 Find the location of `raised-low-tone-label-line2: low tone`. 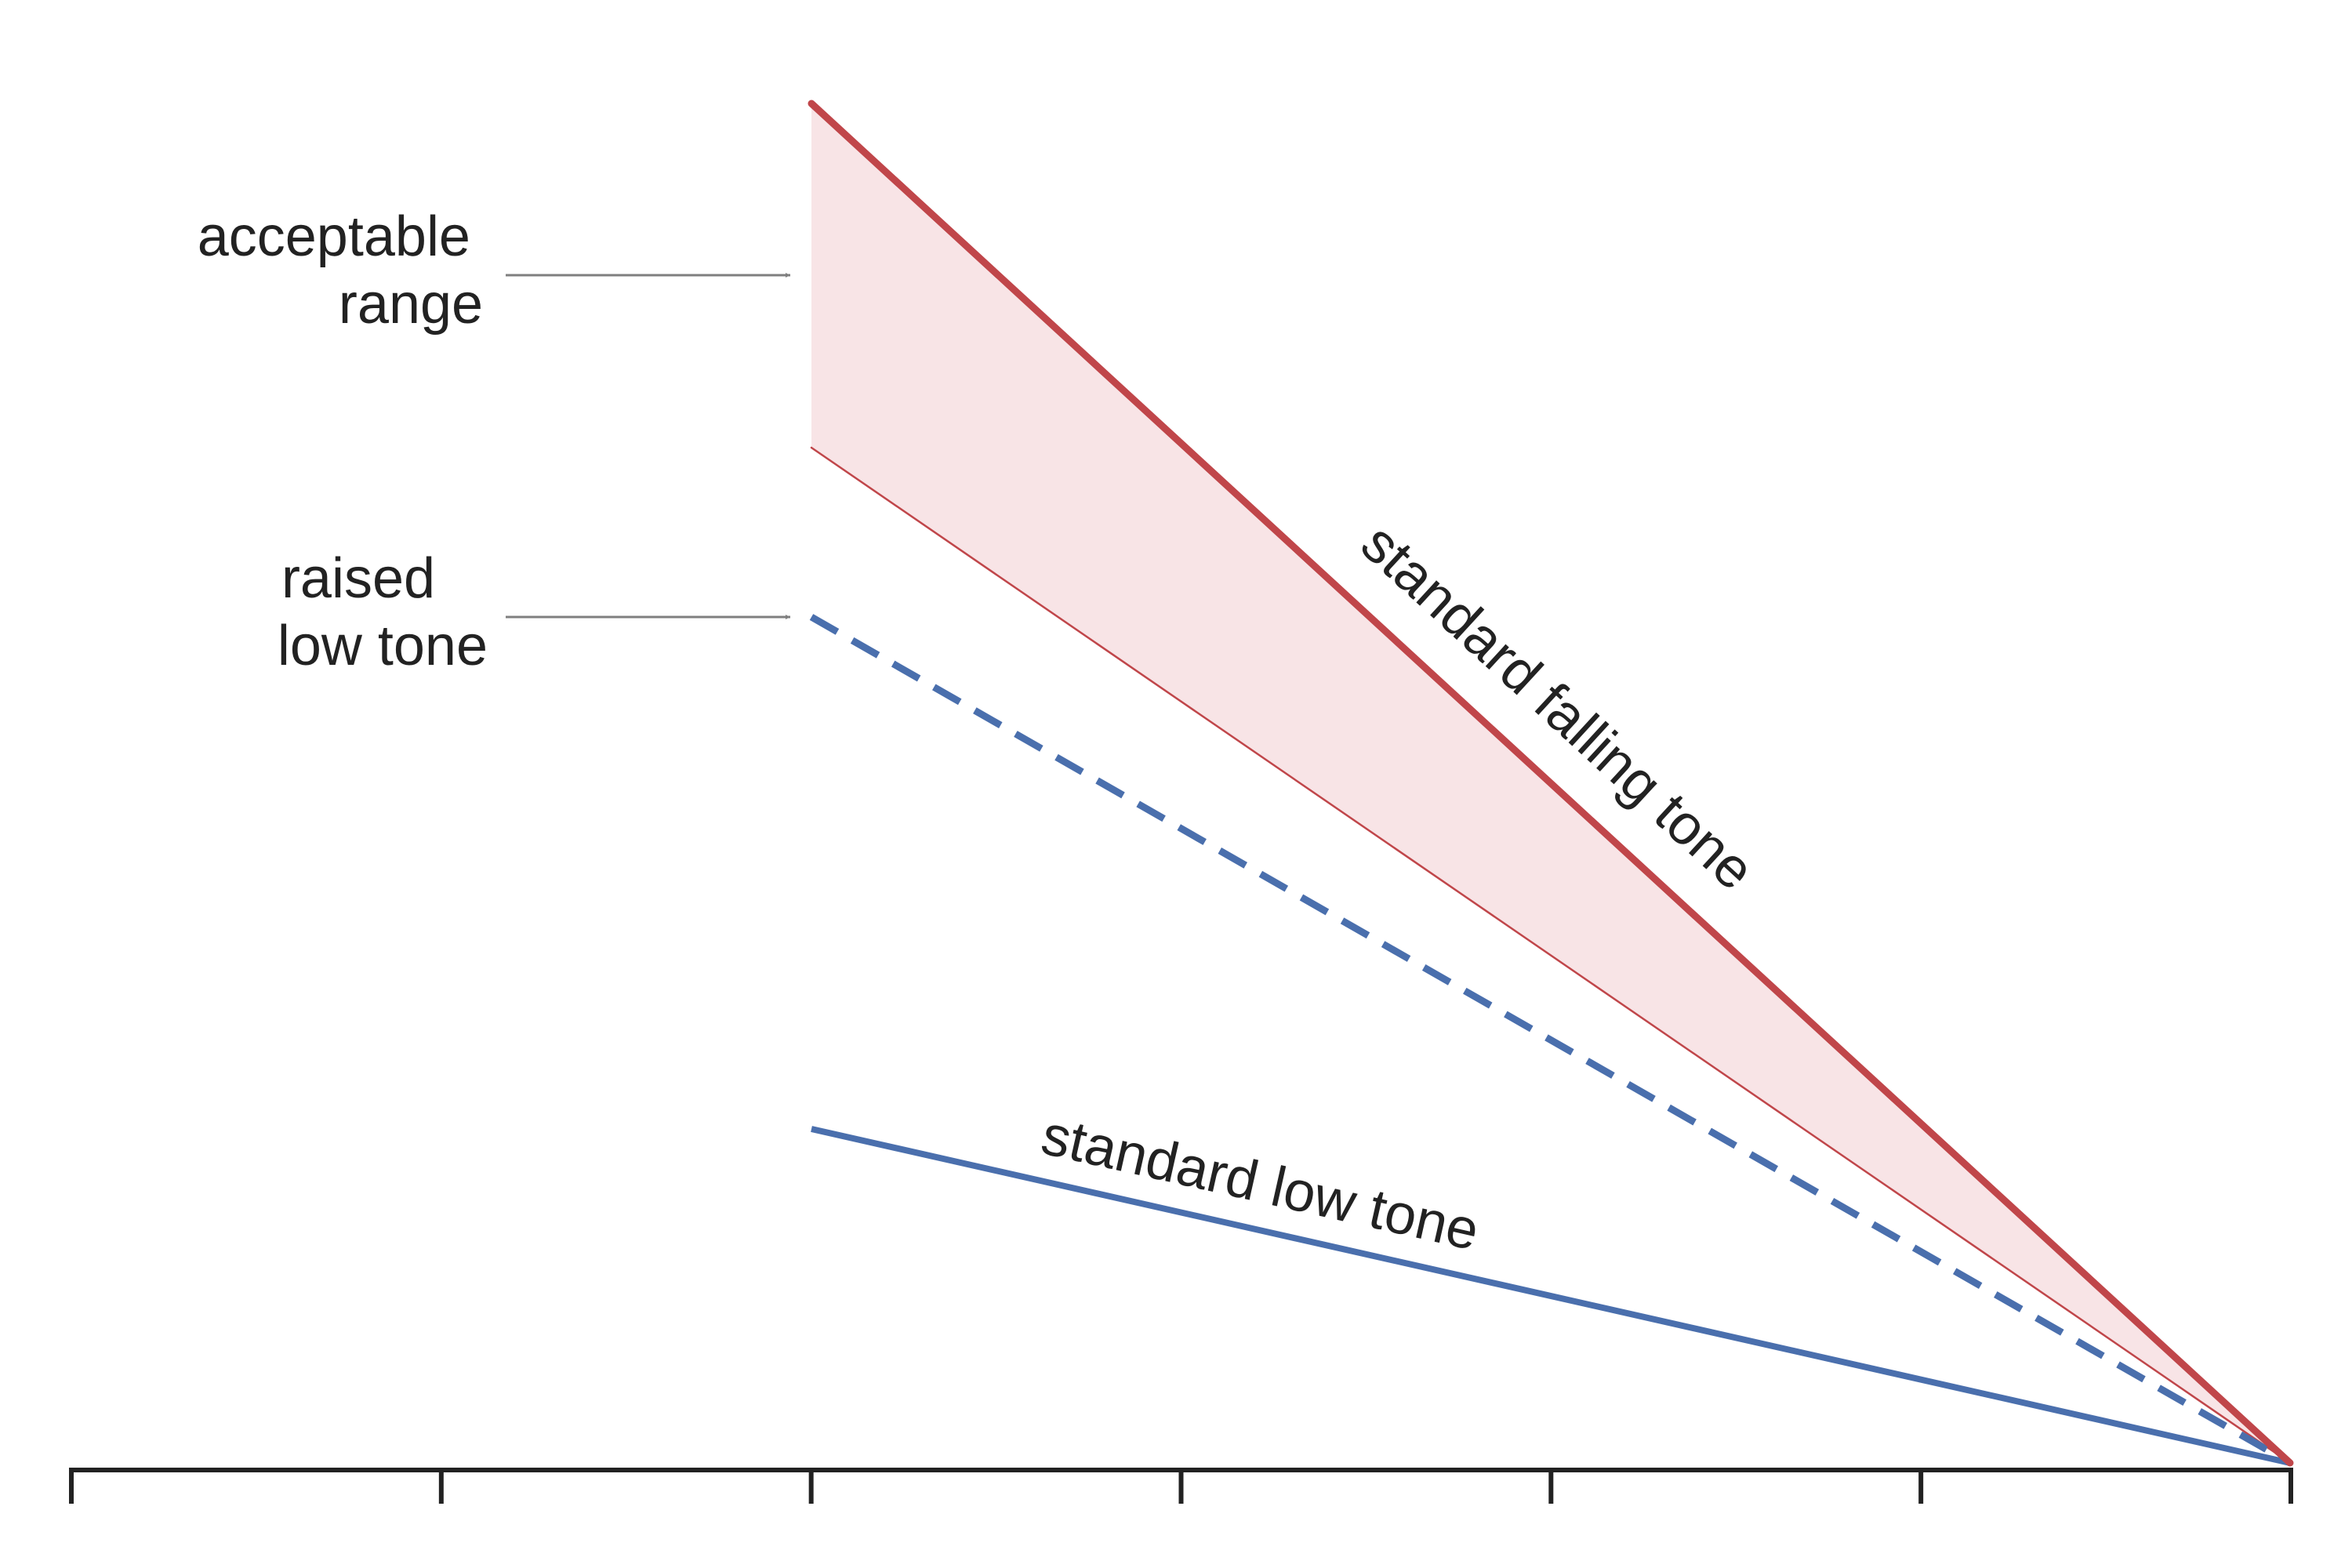

raised-low-tone-label-line2: low tone is located at coordinates (383, 646).